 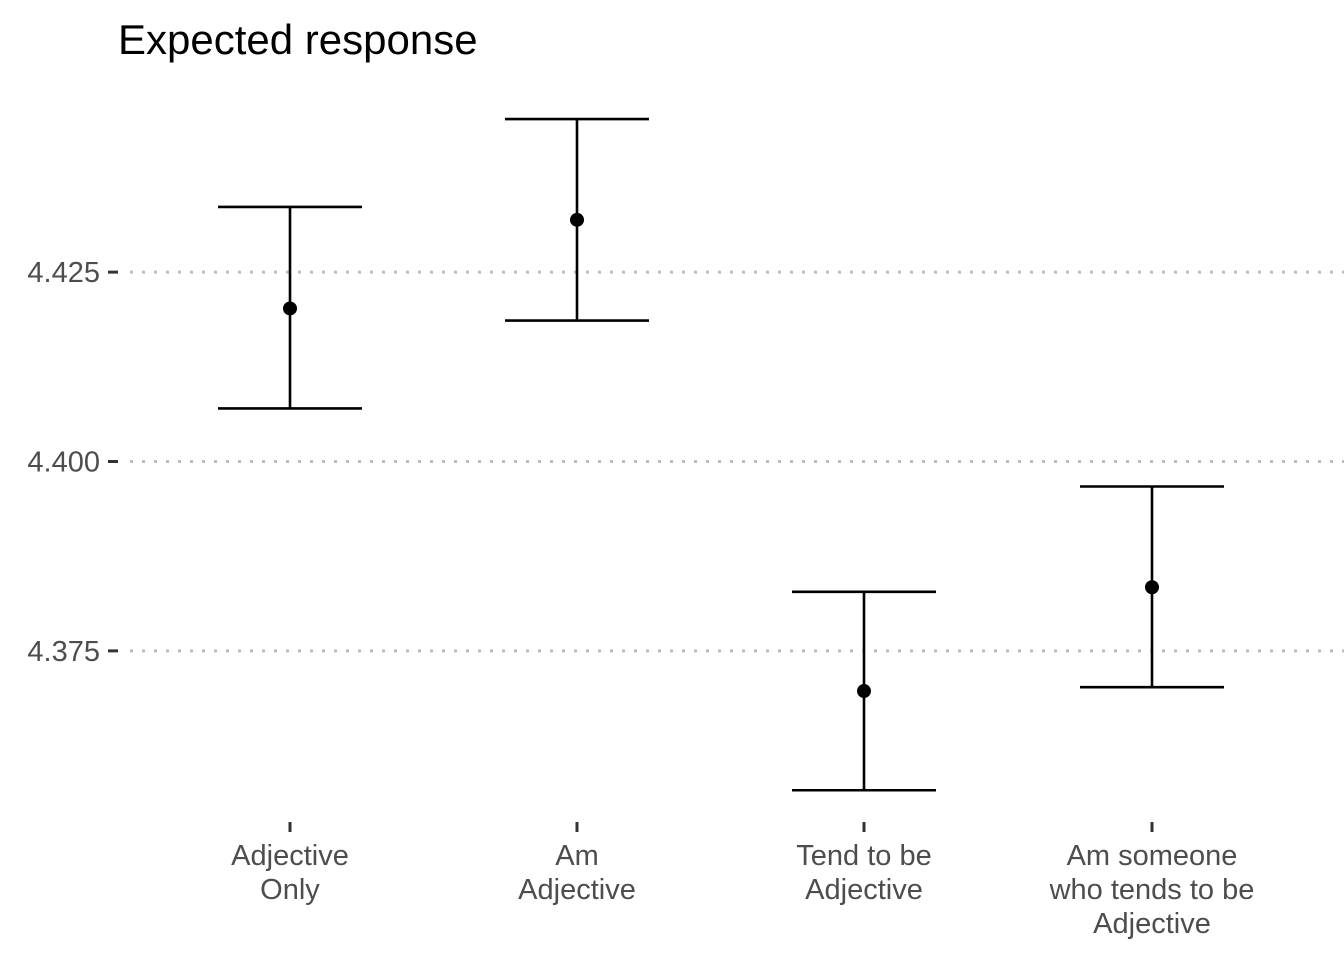 I want to click on y-tick-label: 4.425, so click(x=63, y=273).